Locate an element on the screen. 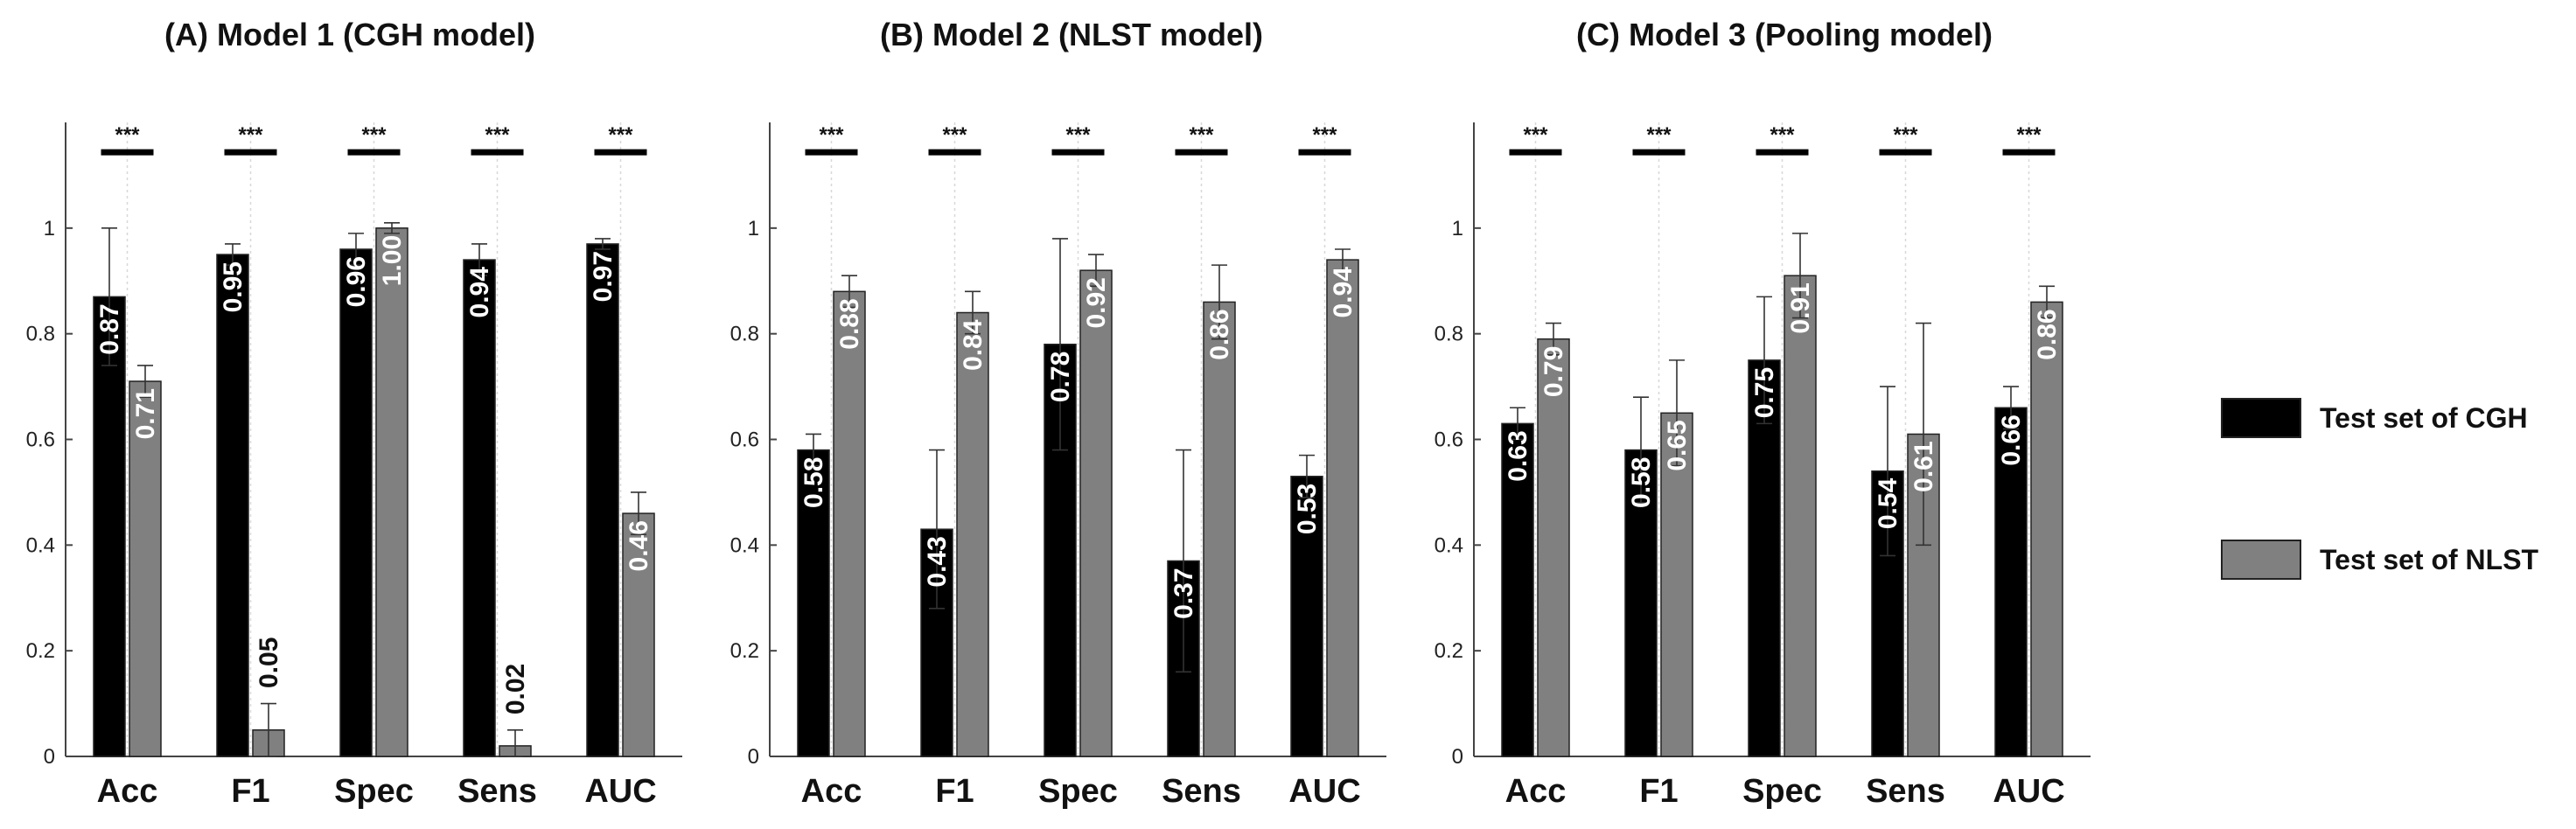 The width and height of the screenshot is (2576, 829). value-label: 1.00 is located at coordinates (392, 260).